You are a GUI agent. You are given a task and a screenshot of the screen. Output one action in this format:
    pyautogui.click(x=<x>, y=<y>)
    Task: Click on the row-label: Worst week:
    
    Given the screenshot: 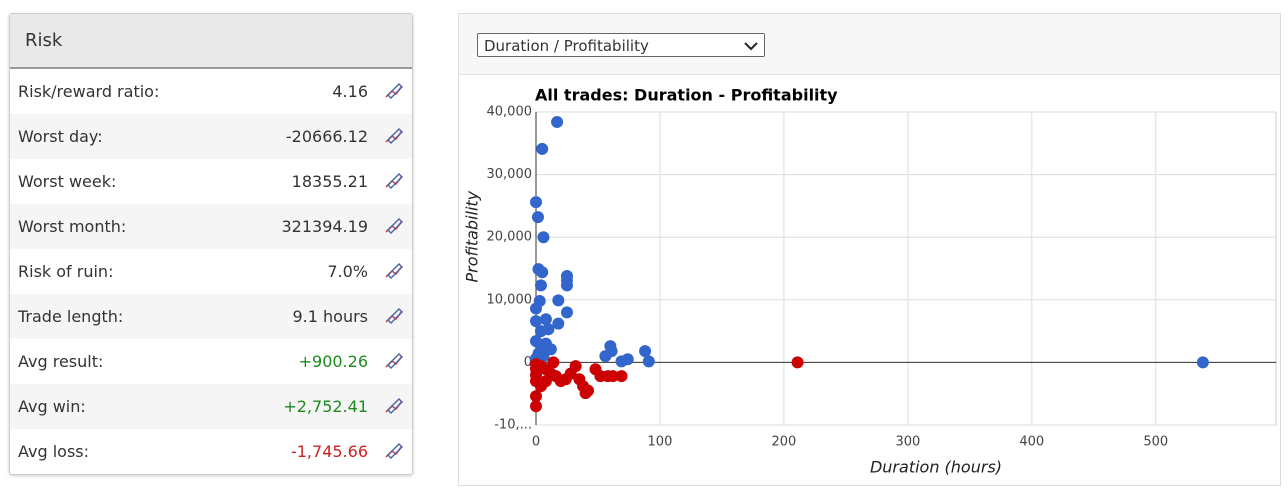 What is the action you would take?
    pyautogui.click(x=67, y=181)
    